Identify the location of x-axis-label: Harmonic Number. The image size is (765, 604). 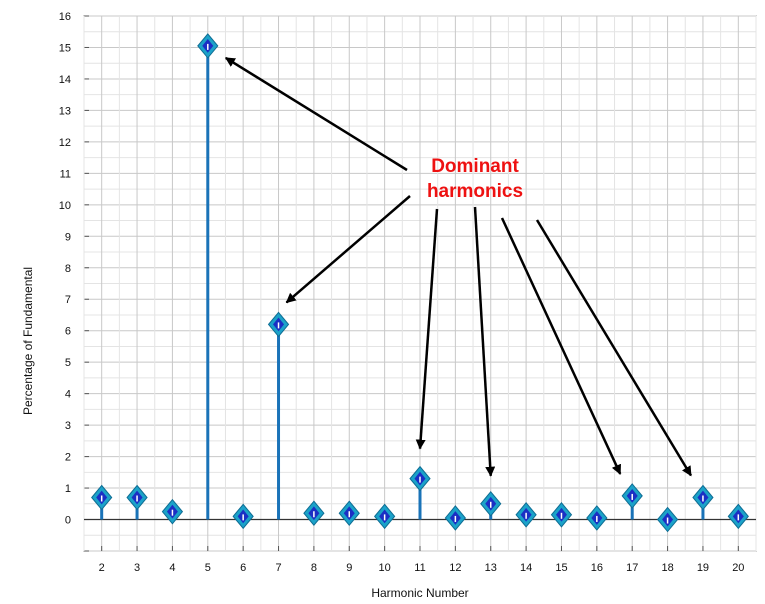
(419, 593).